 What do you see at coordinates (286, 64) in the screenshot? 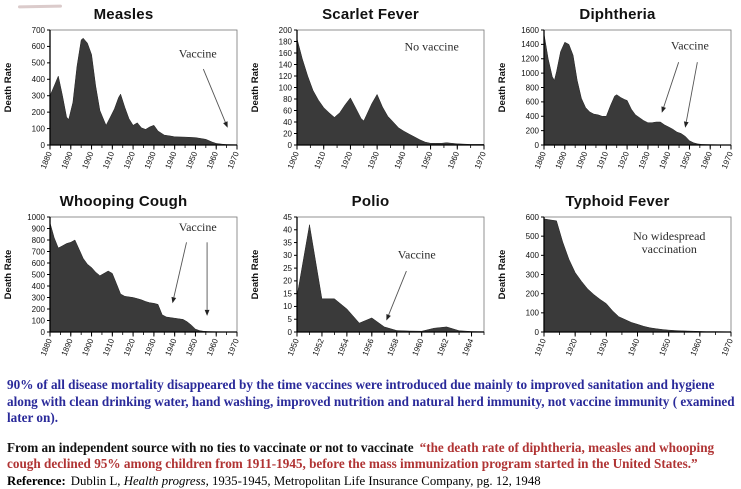
I see `svg-text: 140` at bounding box center [286, 64].